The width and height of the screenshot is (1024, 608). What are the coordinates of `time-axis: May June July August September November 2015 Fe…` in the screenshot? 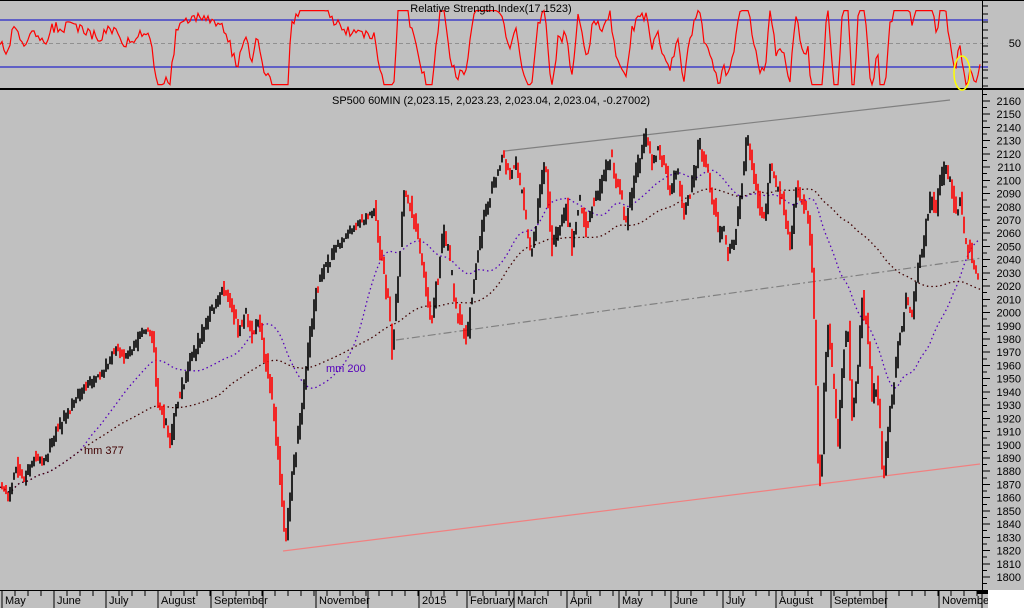 It's located at (512, 599).